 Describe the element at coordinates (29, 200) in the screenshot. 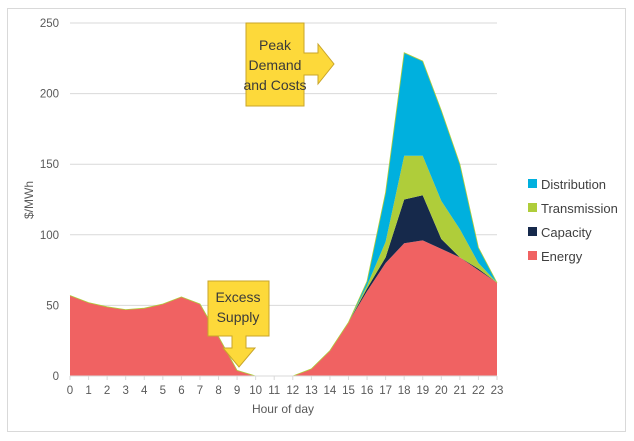

I see `y-axis-title: $/MWh` at that location.